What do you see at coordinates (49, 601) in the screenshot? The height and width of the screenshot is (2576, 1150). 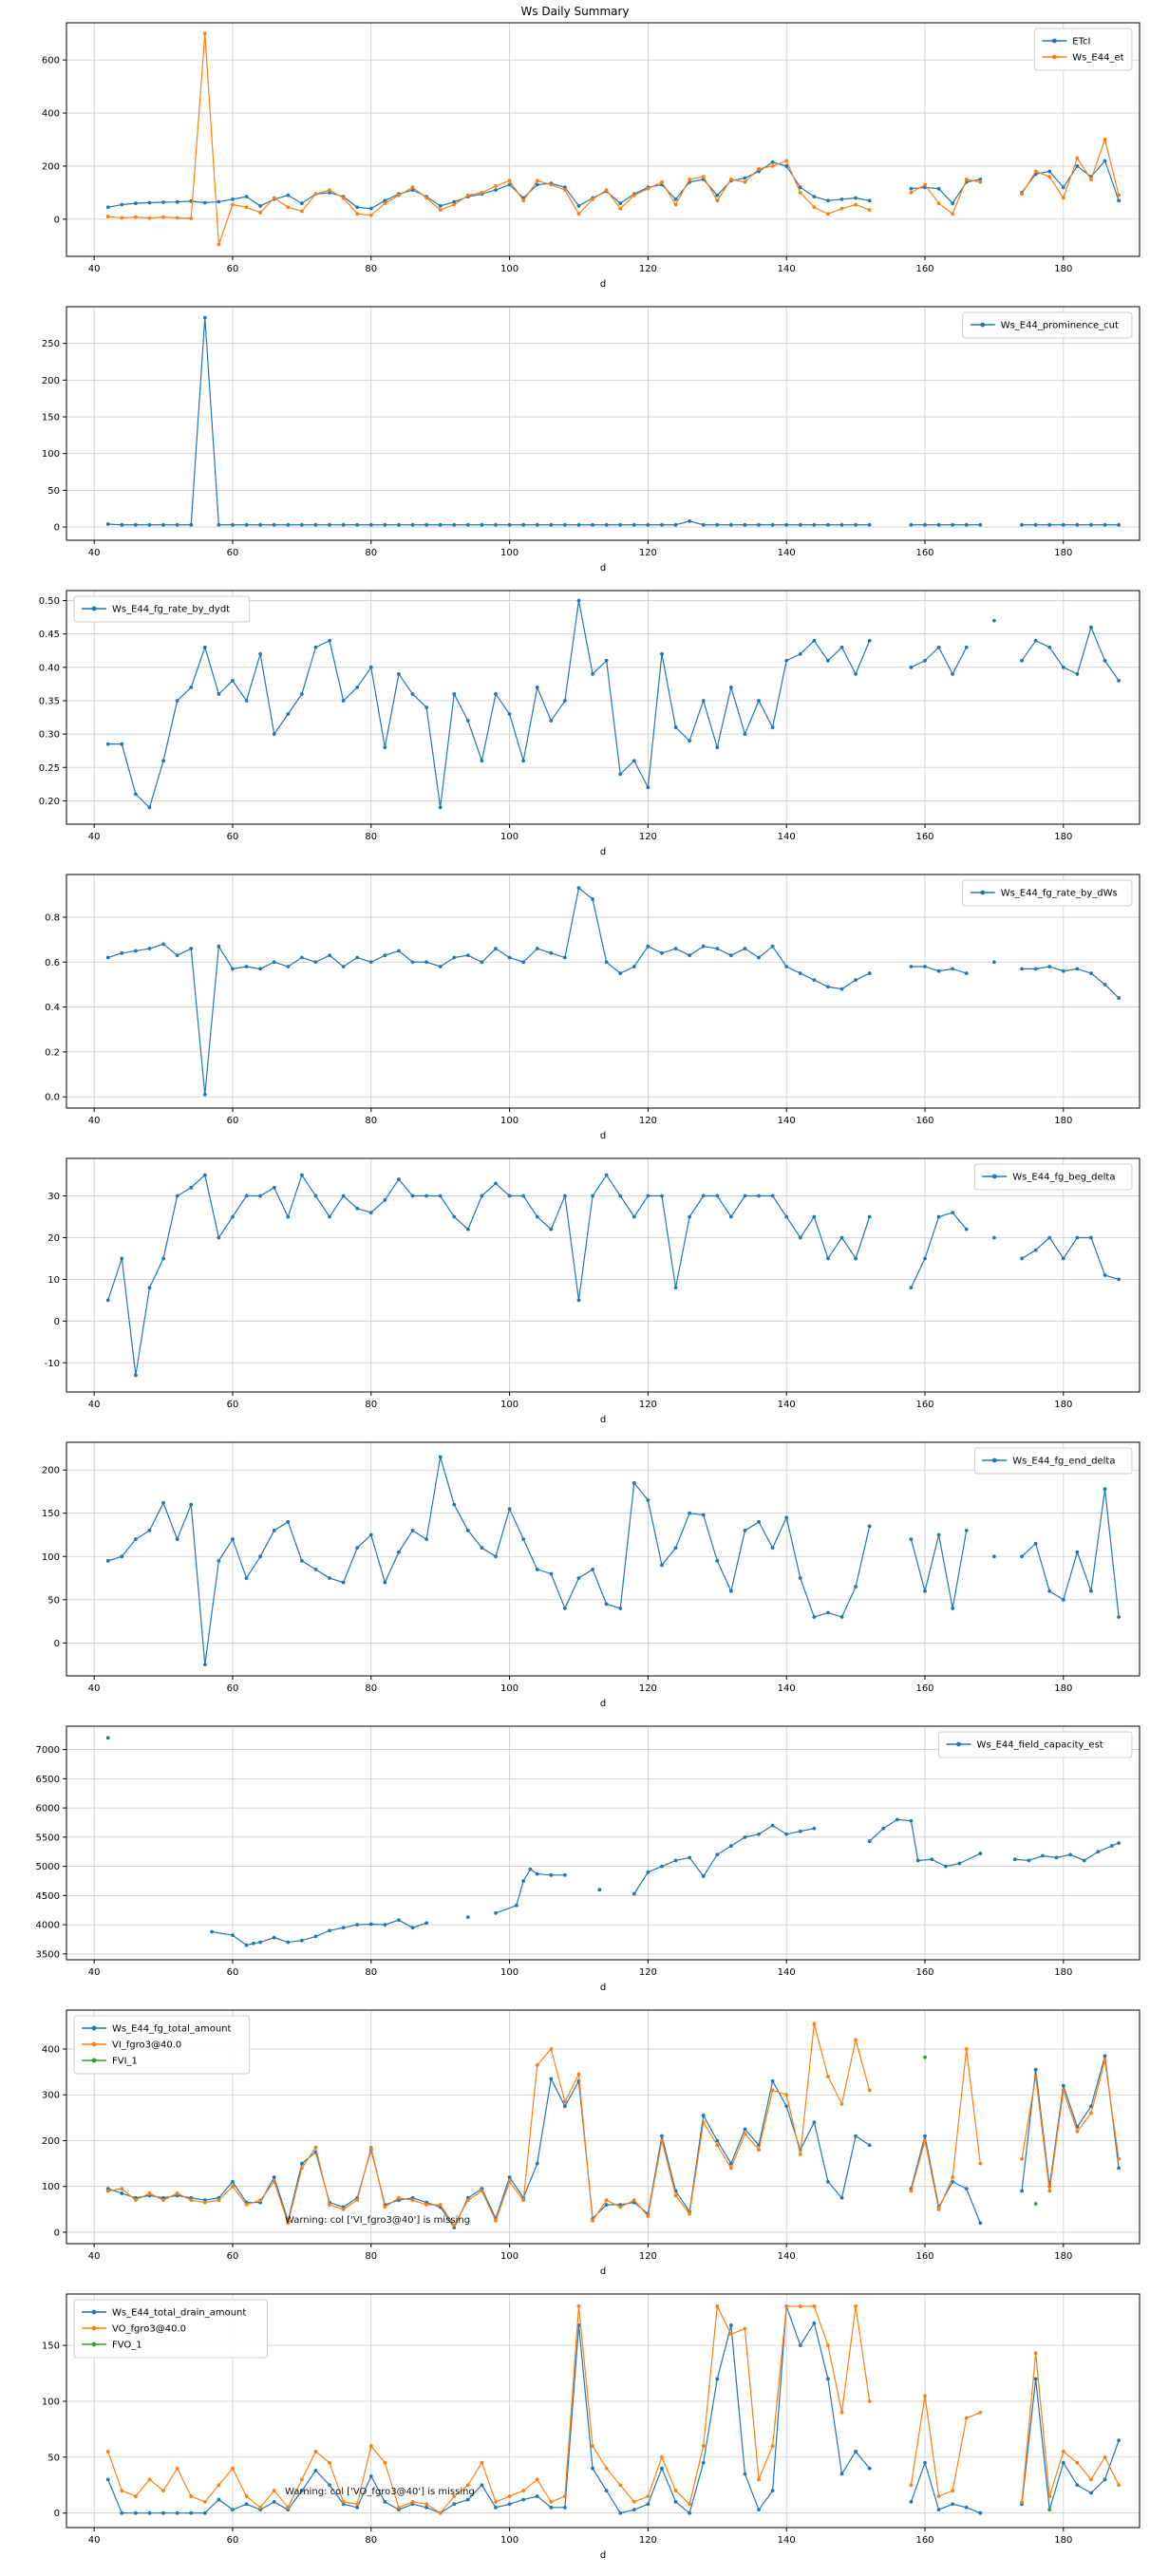 I see `y-tick-label: 0.50` at bounding box center [49, 601].